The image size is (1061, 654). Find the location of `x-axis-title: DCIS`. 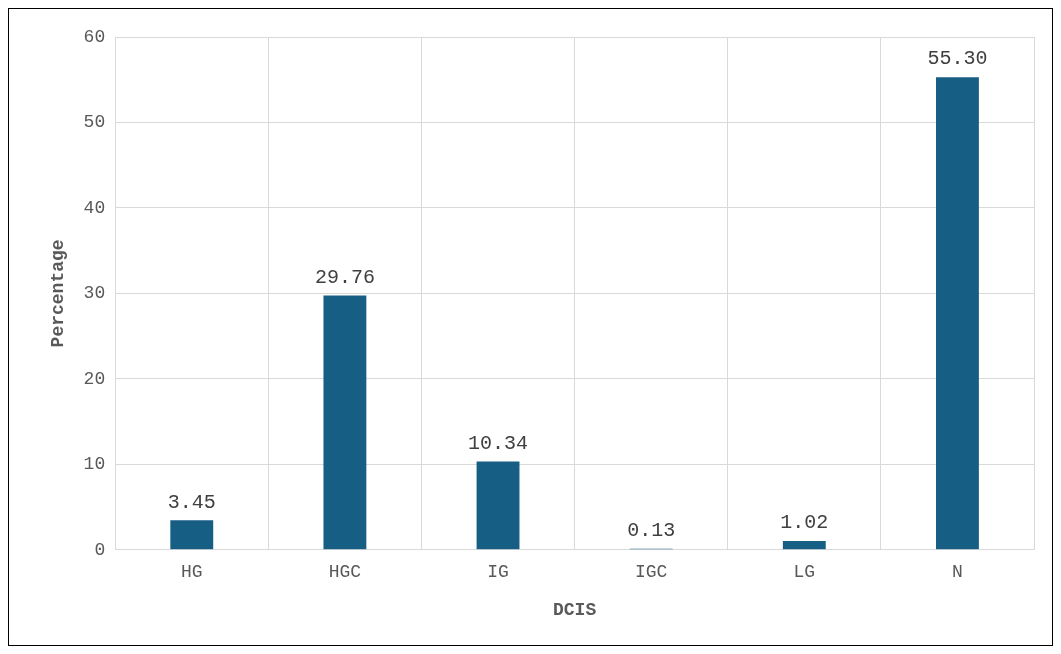

x-axis-title: DCIS is located at coordinates (574, 609).